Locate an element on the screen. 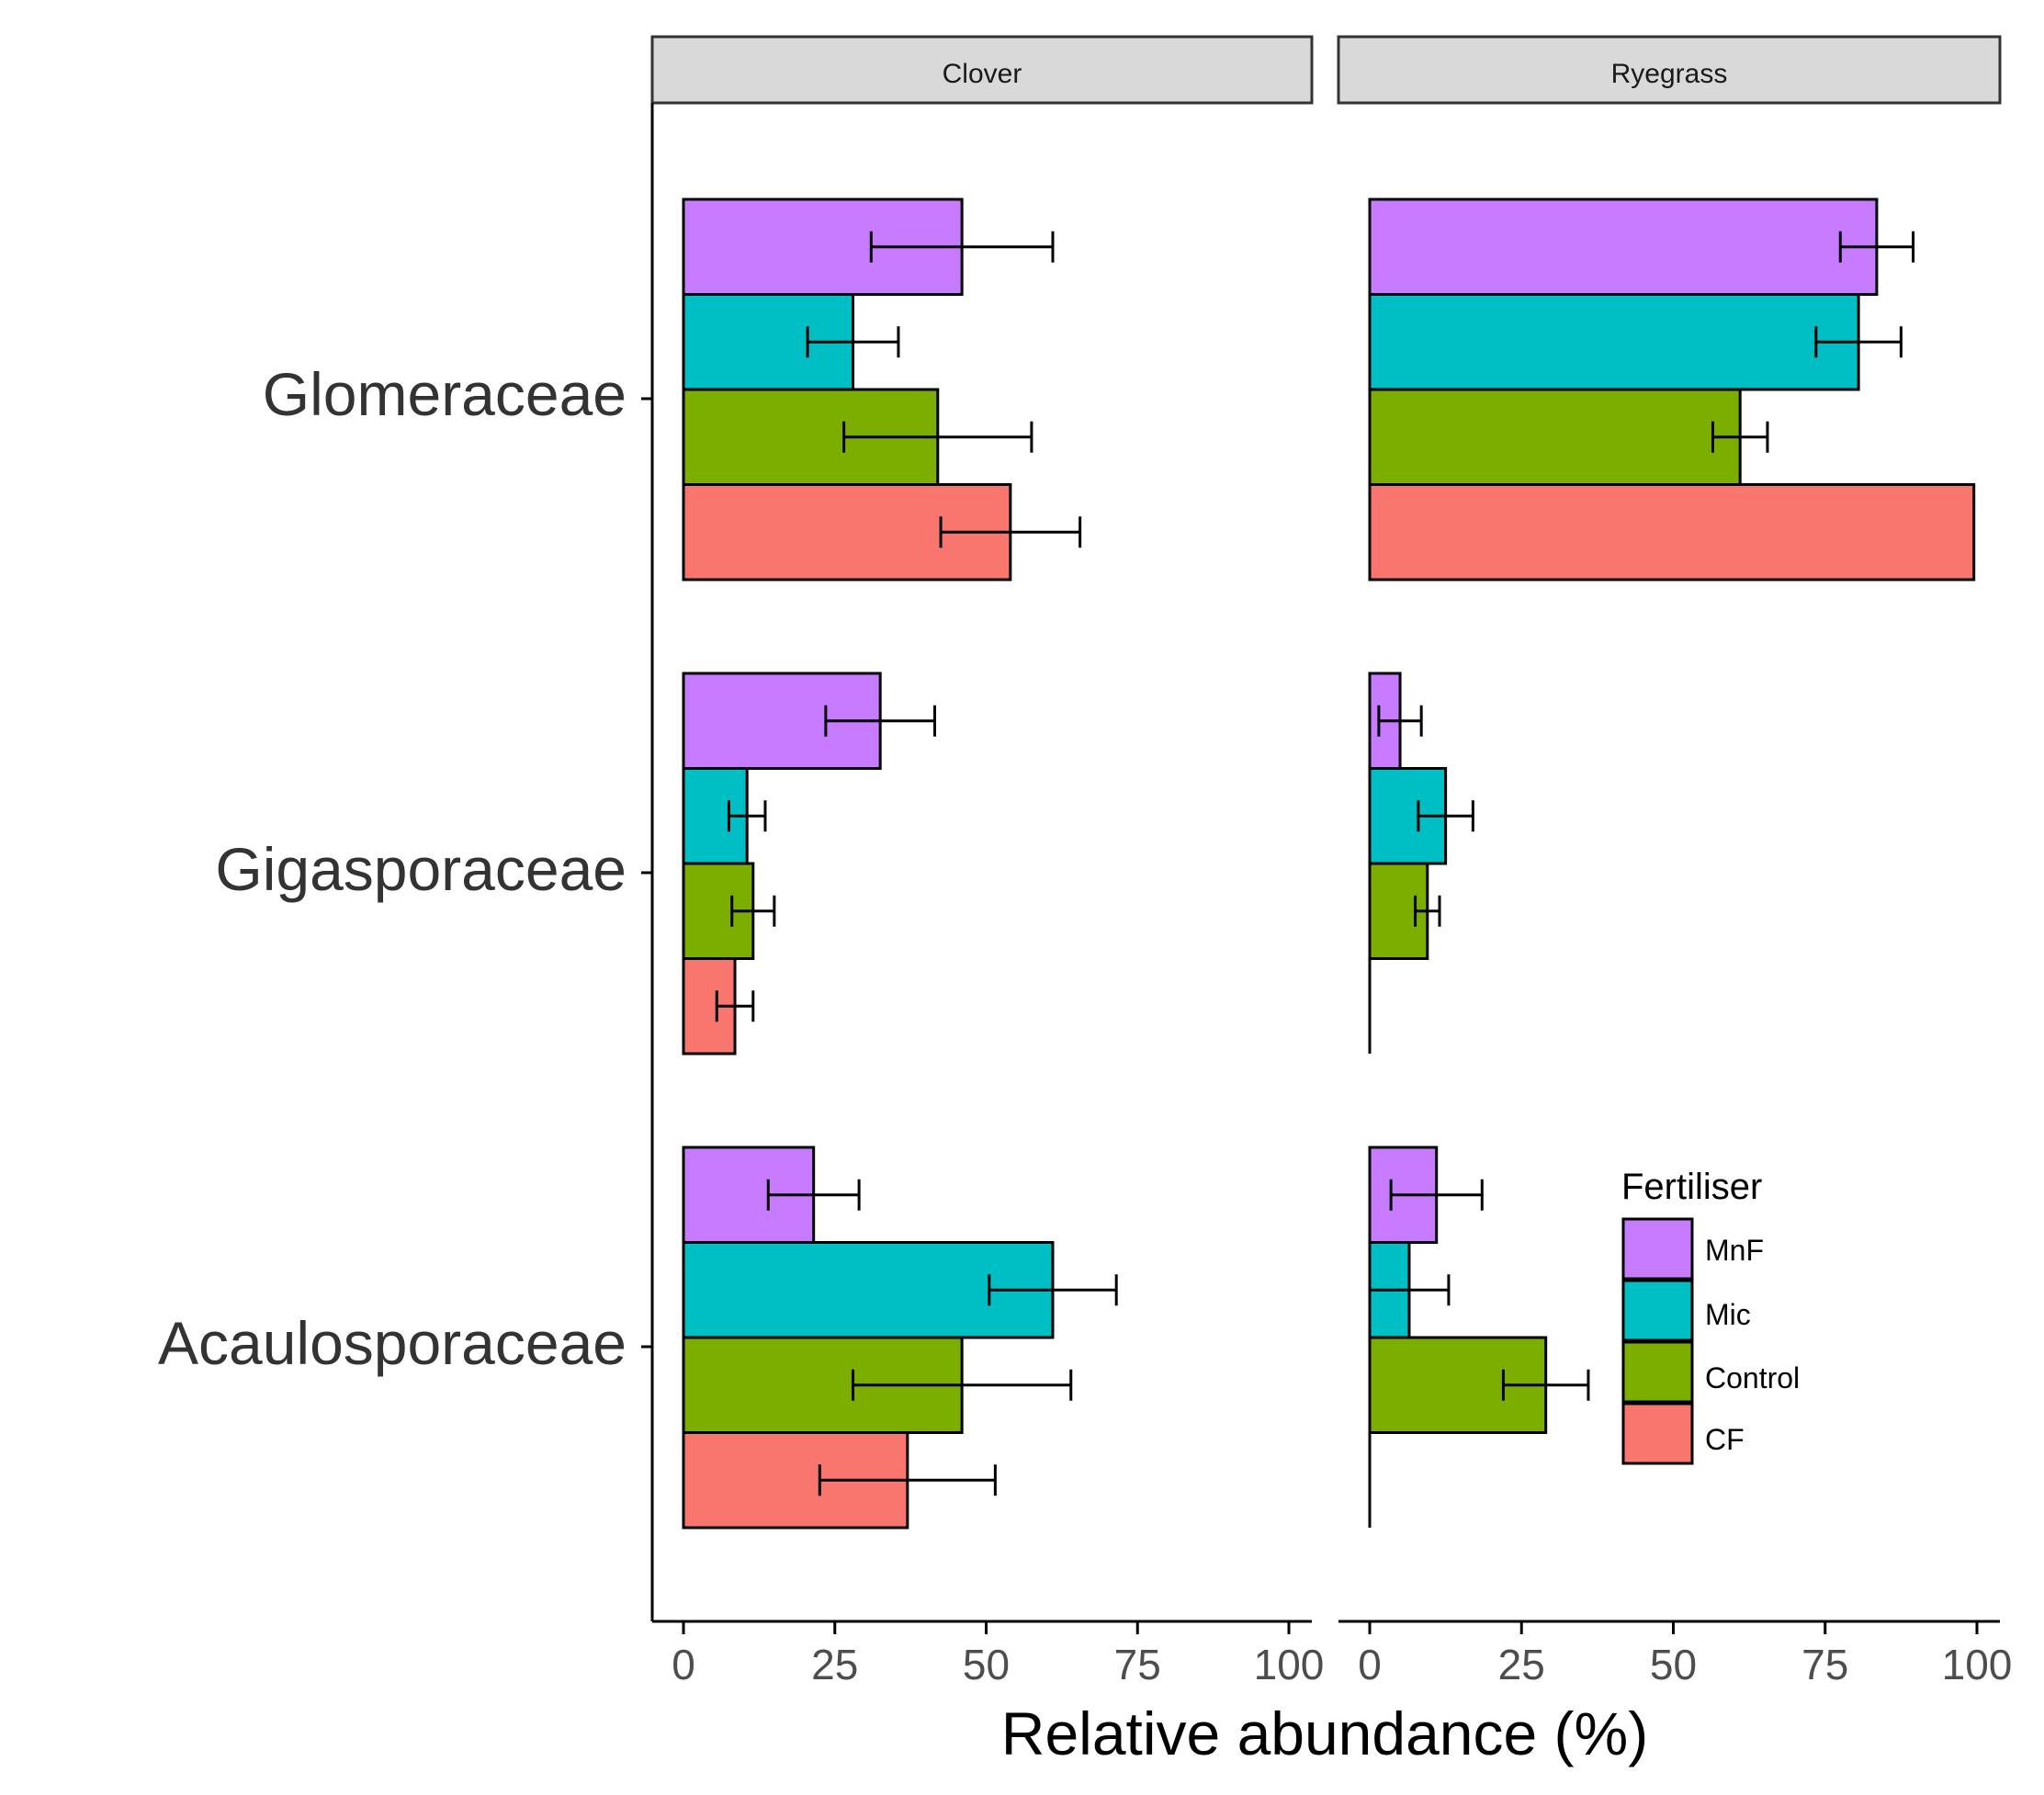  errorbar-clover-acaulosporaceae-mnf is located at coordinates (813, 1195).